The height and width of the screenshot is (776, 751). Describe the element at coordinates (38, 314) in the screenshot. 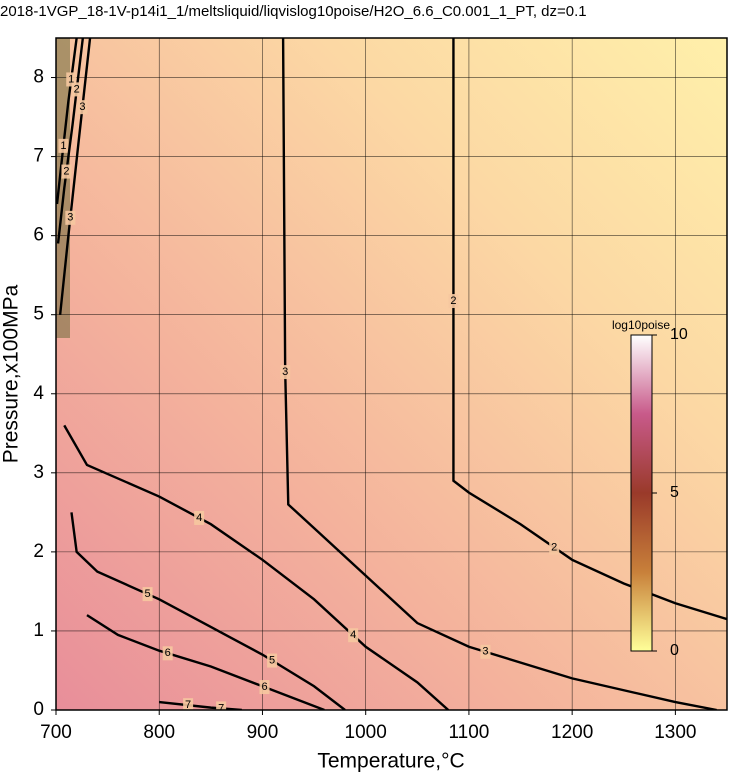

I see `y-tick-label: 5` at that location.